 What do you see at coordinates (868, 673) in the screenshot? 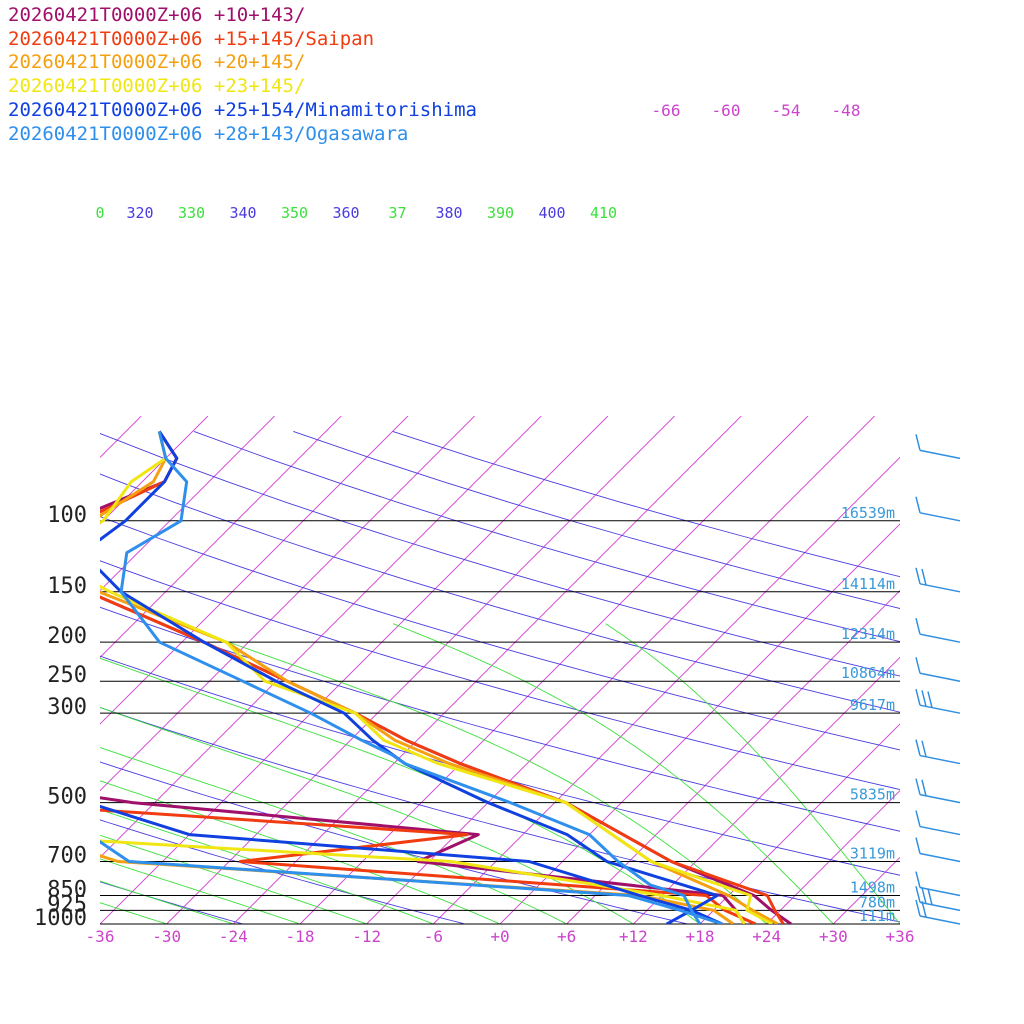
I see `height-label: 10864m` at bounding box center [868, 673].